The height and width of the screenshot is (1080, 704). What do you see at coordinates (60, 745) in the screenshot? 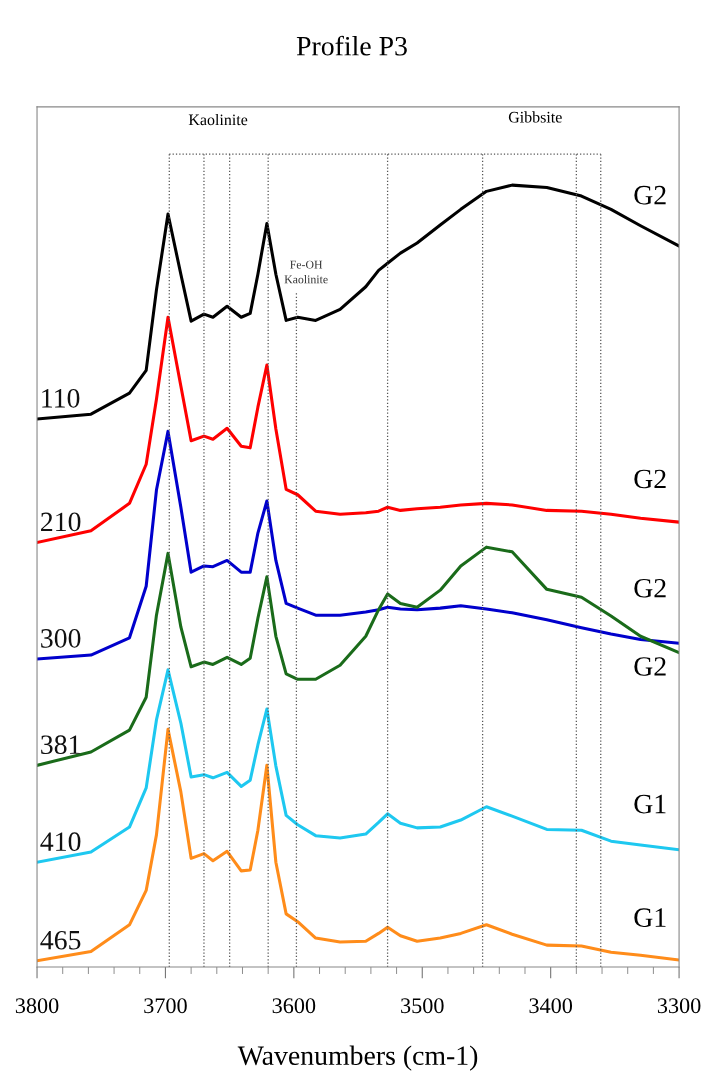
I see `series-label: 381` at bounding box center [60, 745].